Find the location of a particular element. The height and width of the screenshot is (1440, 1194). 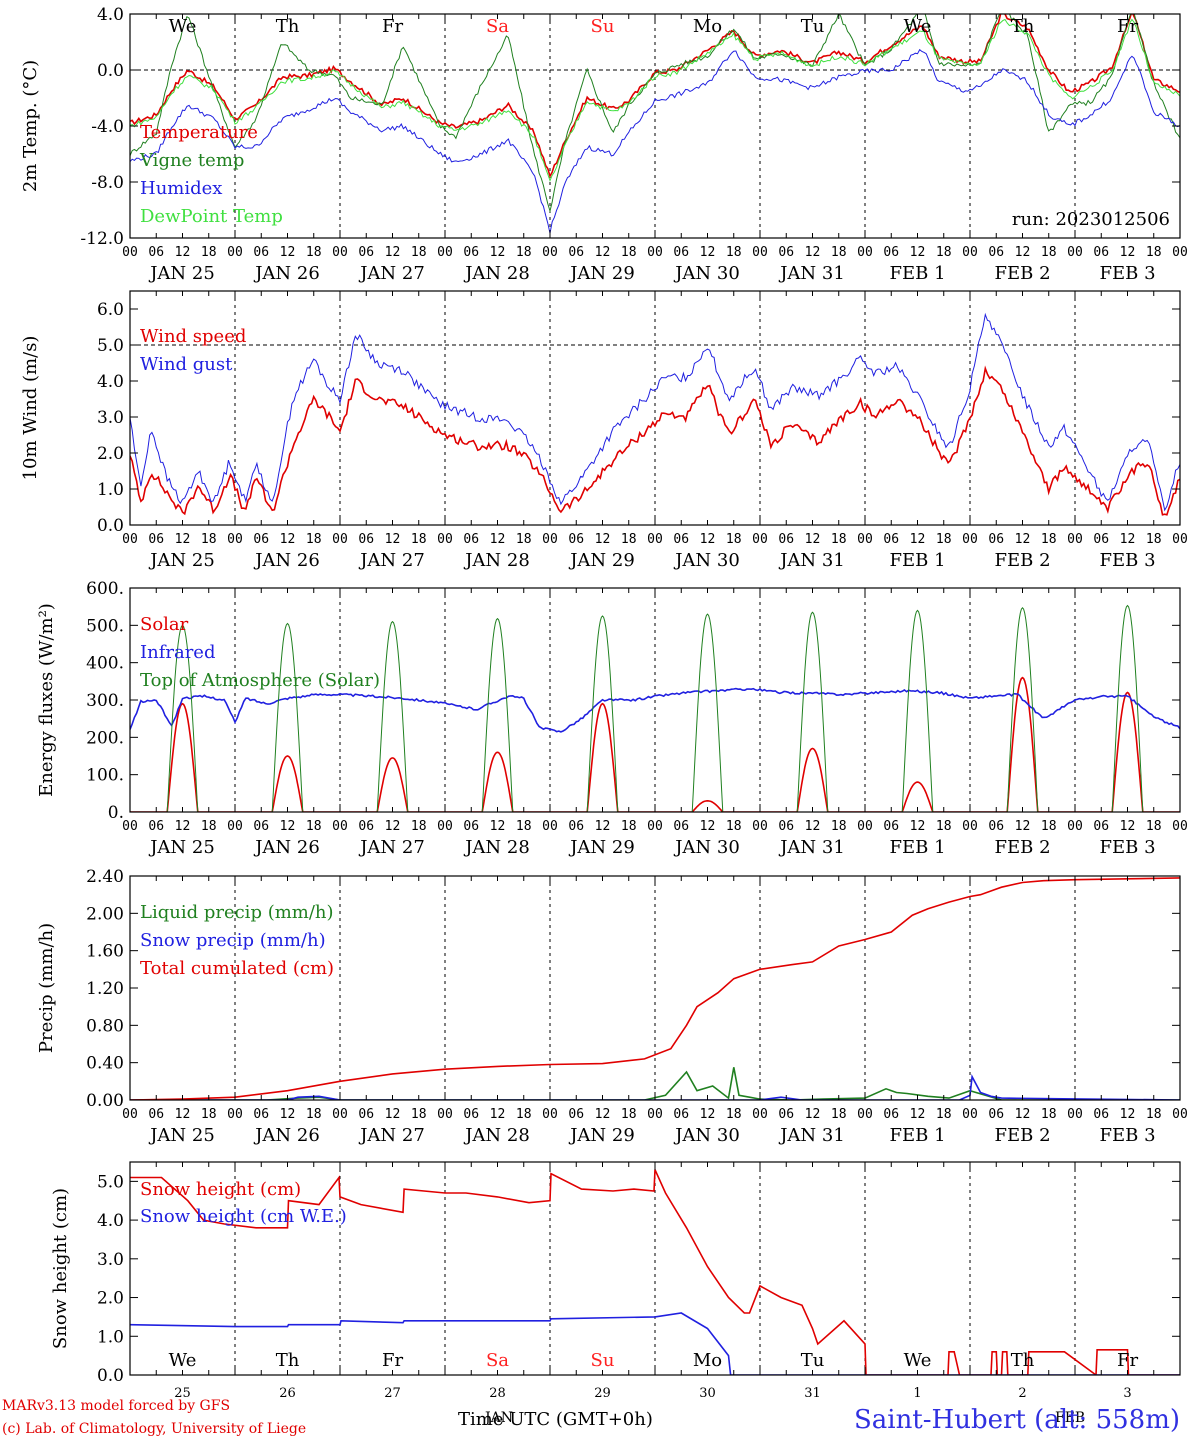

day-number-label: 1 is located at coordinates (917, 1393).